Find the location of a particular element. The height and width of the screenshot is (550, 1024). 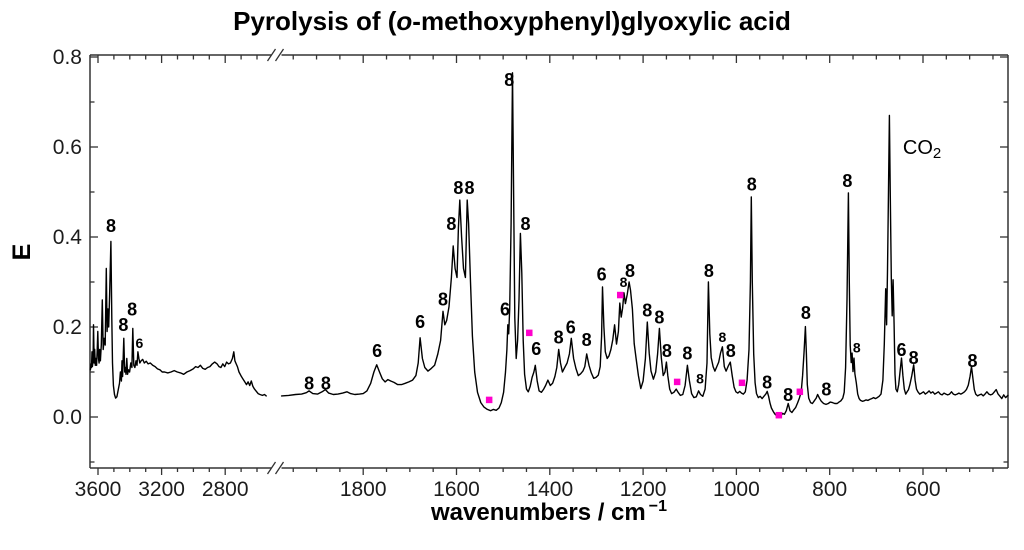

x-tick-labels: 3600 3200 2800 1800 1600 1400 1200 1000 800 600 is located at coordinates (508, 489).